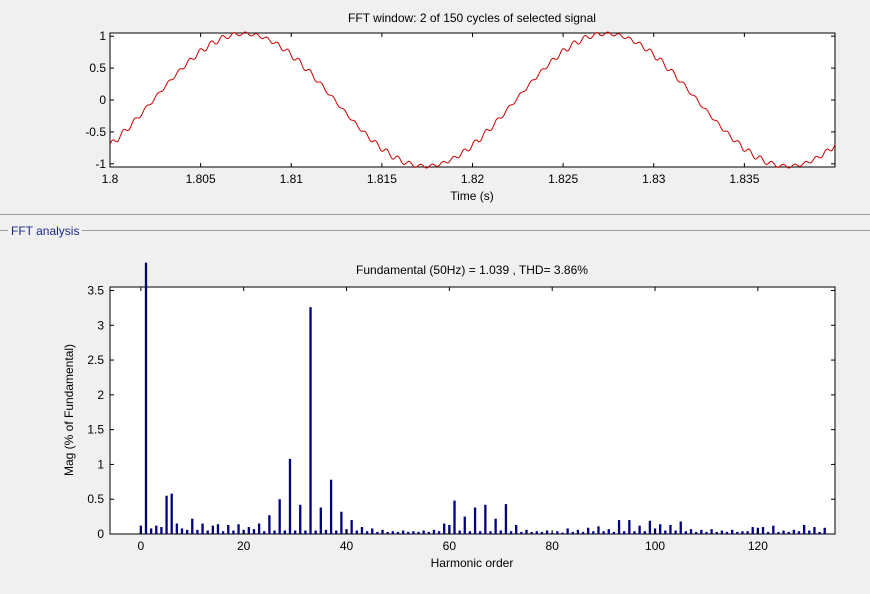 The height and width of the screenshot is (594, 870). What do you see at coordinates (102, 100) in the screenshot?
I see `signal-y-tick-label: 0` at bounding box center [102, 100].